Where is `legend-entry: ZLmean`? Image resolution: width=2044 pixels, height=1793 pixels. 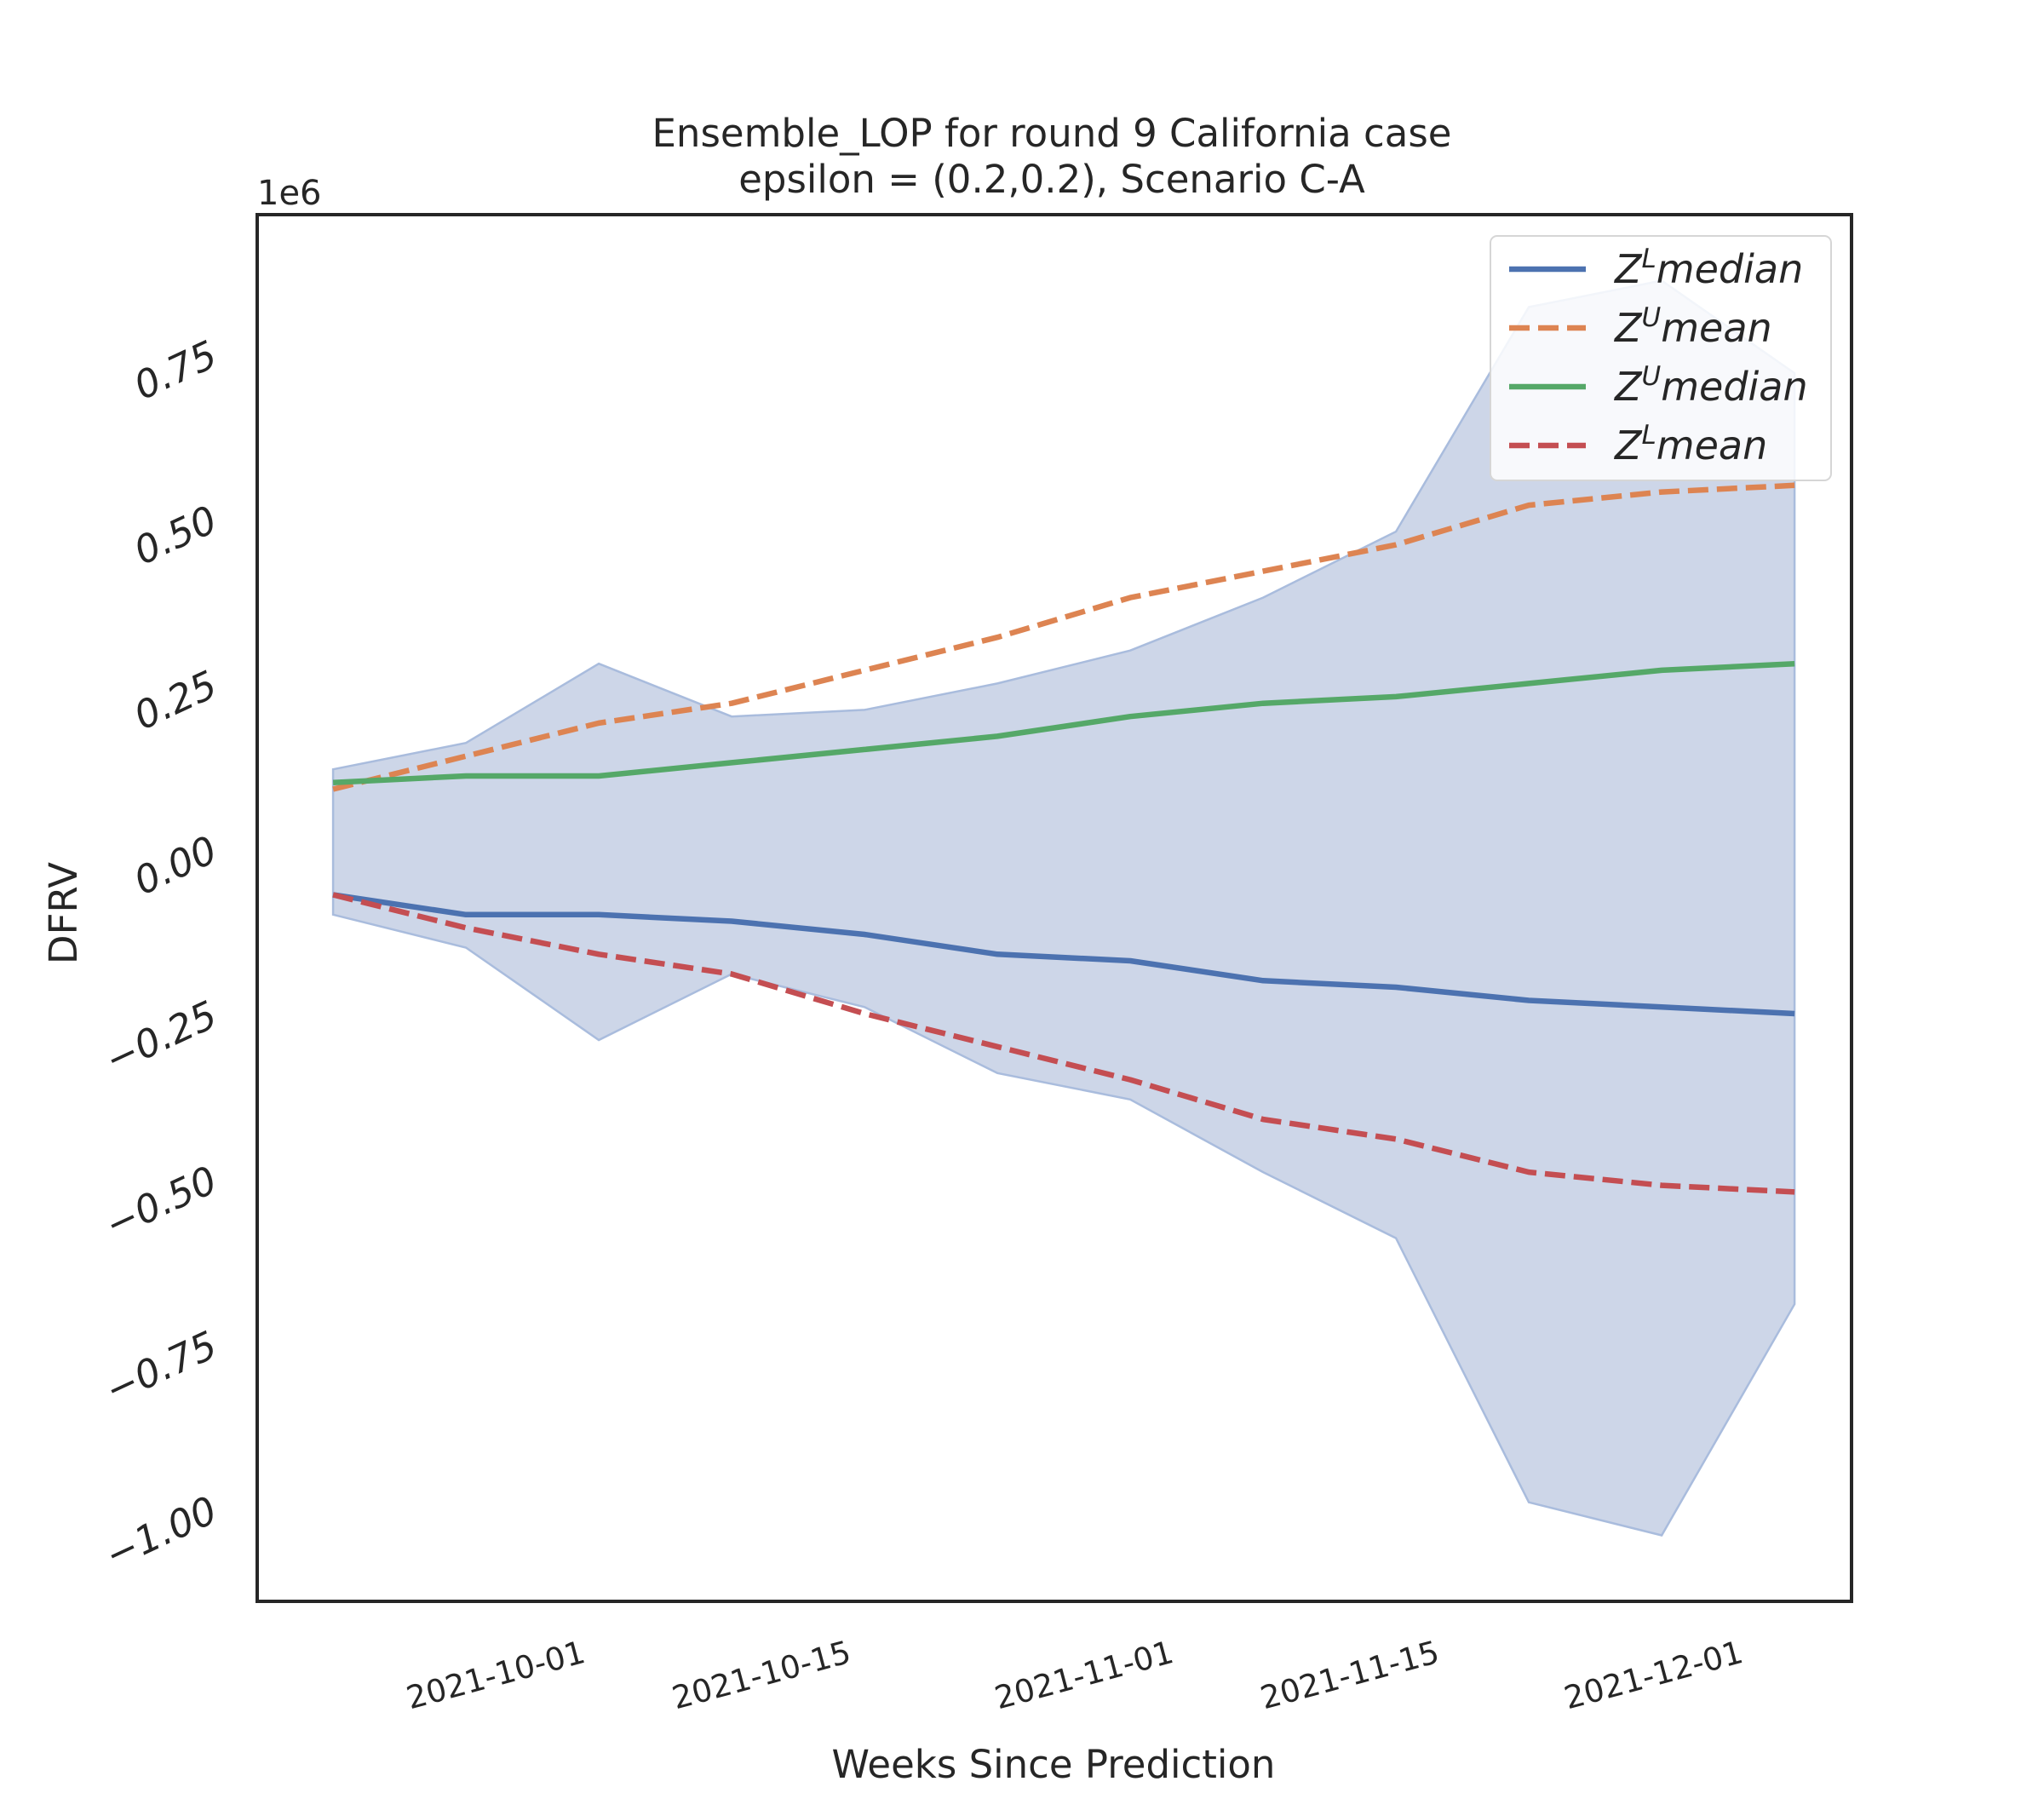
legend-entry: ZLmean is located at coordinates (1638, 444).